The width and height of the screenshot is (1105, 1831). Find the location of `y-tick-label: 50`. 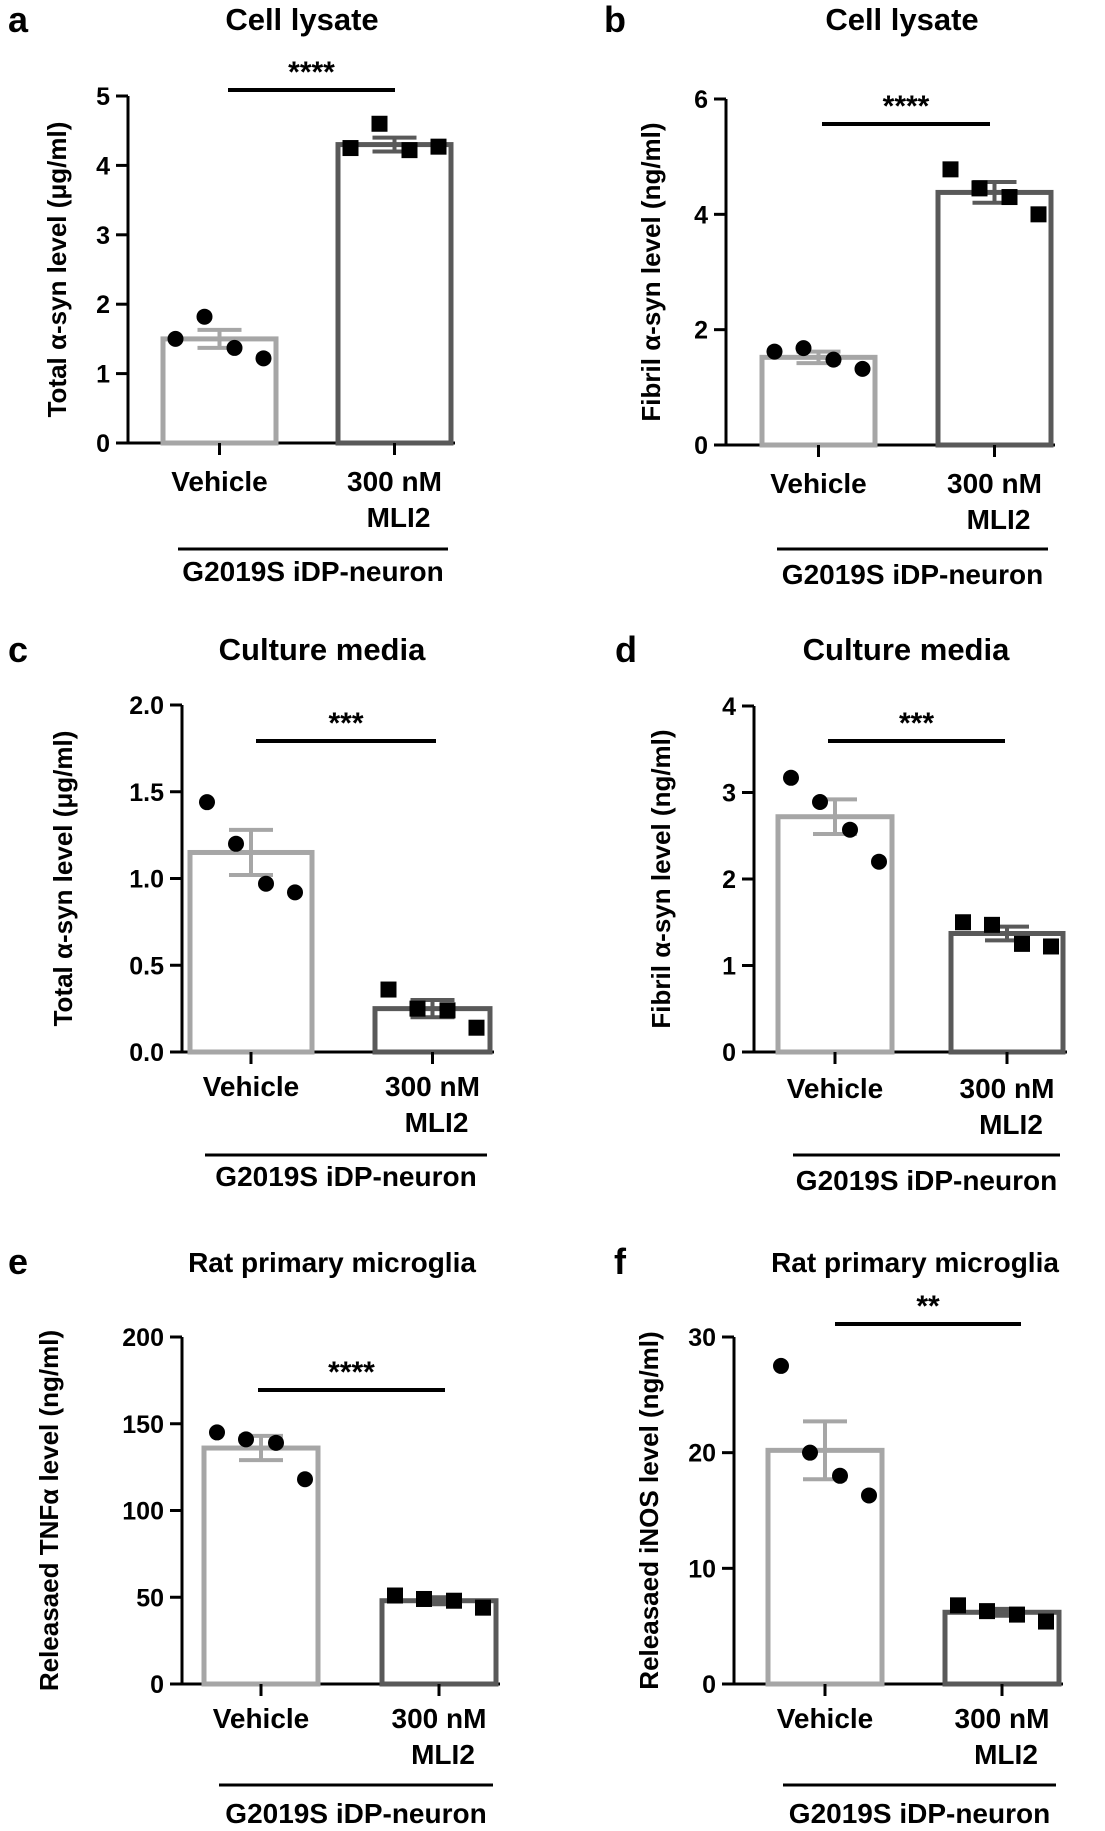

y-tick-label: 50 is located at coordinates (150, 1598).